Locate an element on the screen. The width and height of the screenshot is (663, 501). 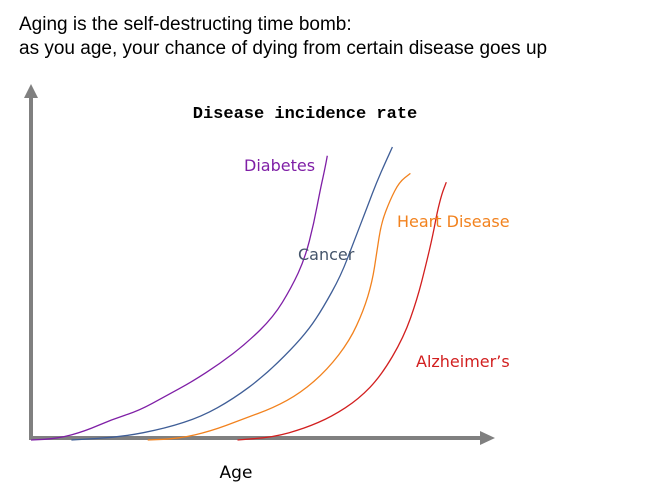
x-axis-arrowhead is located at coordinates (487, 438).